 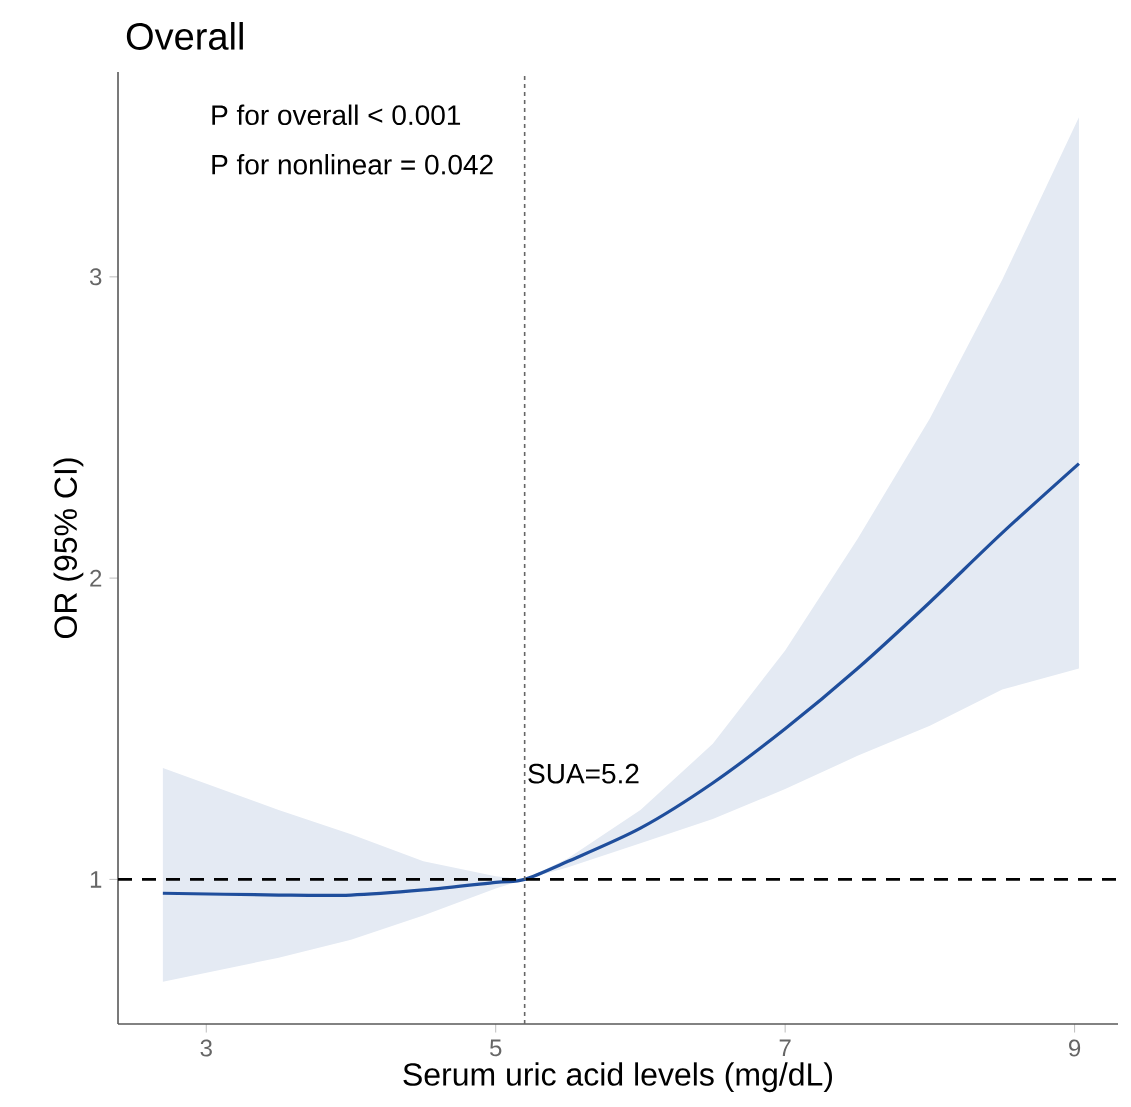 I want to click on x-tick-label: 7, so click(x=785, y=1048).